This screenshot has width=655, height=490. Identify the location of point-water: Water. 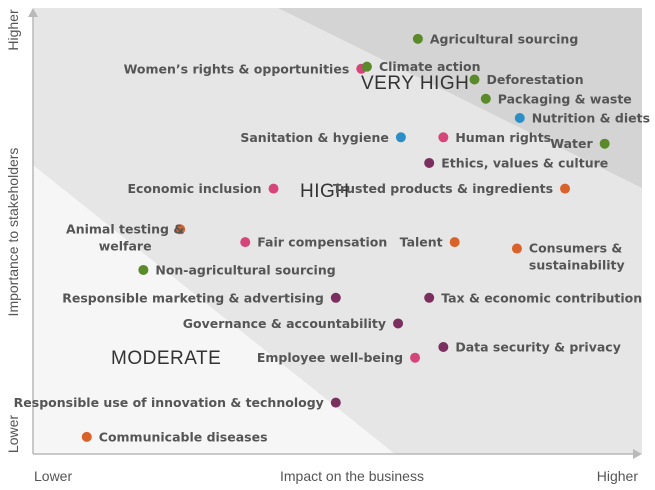
(580, 143).